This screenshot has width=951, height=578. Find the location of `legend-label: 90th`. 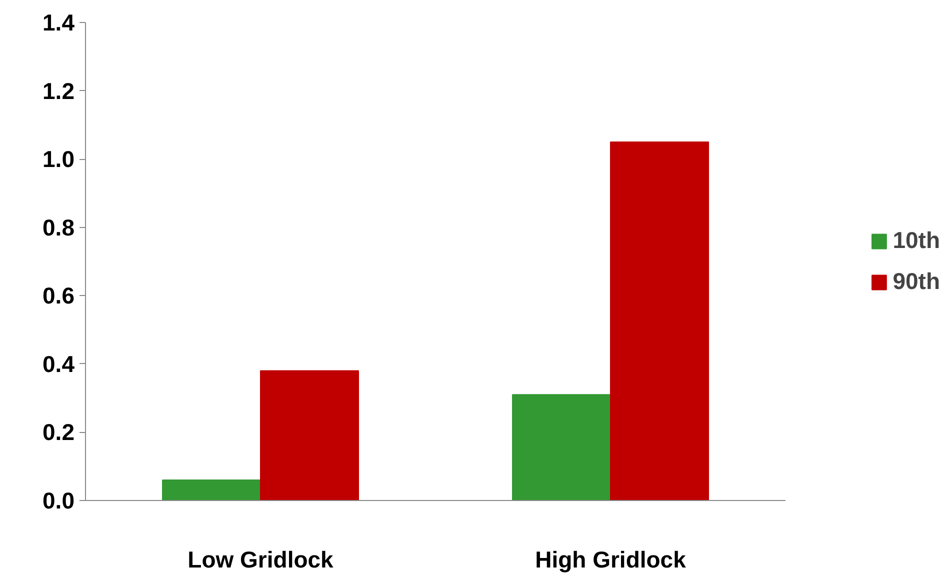

legend-label: 90th is located at coordinates (916, 281).